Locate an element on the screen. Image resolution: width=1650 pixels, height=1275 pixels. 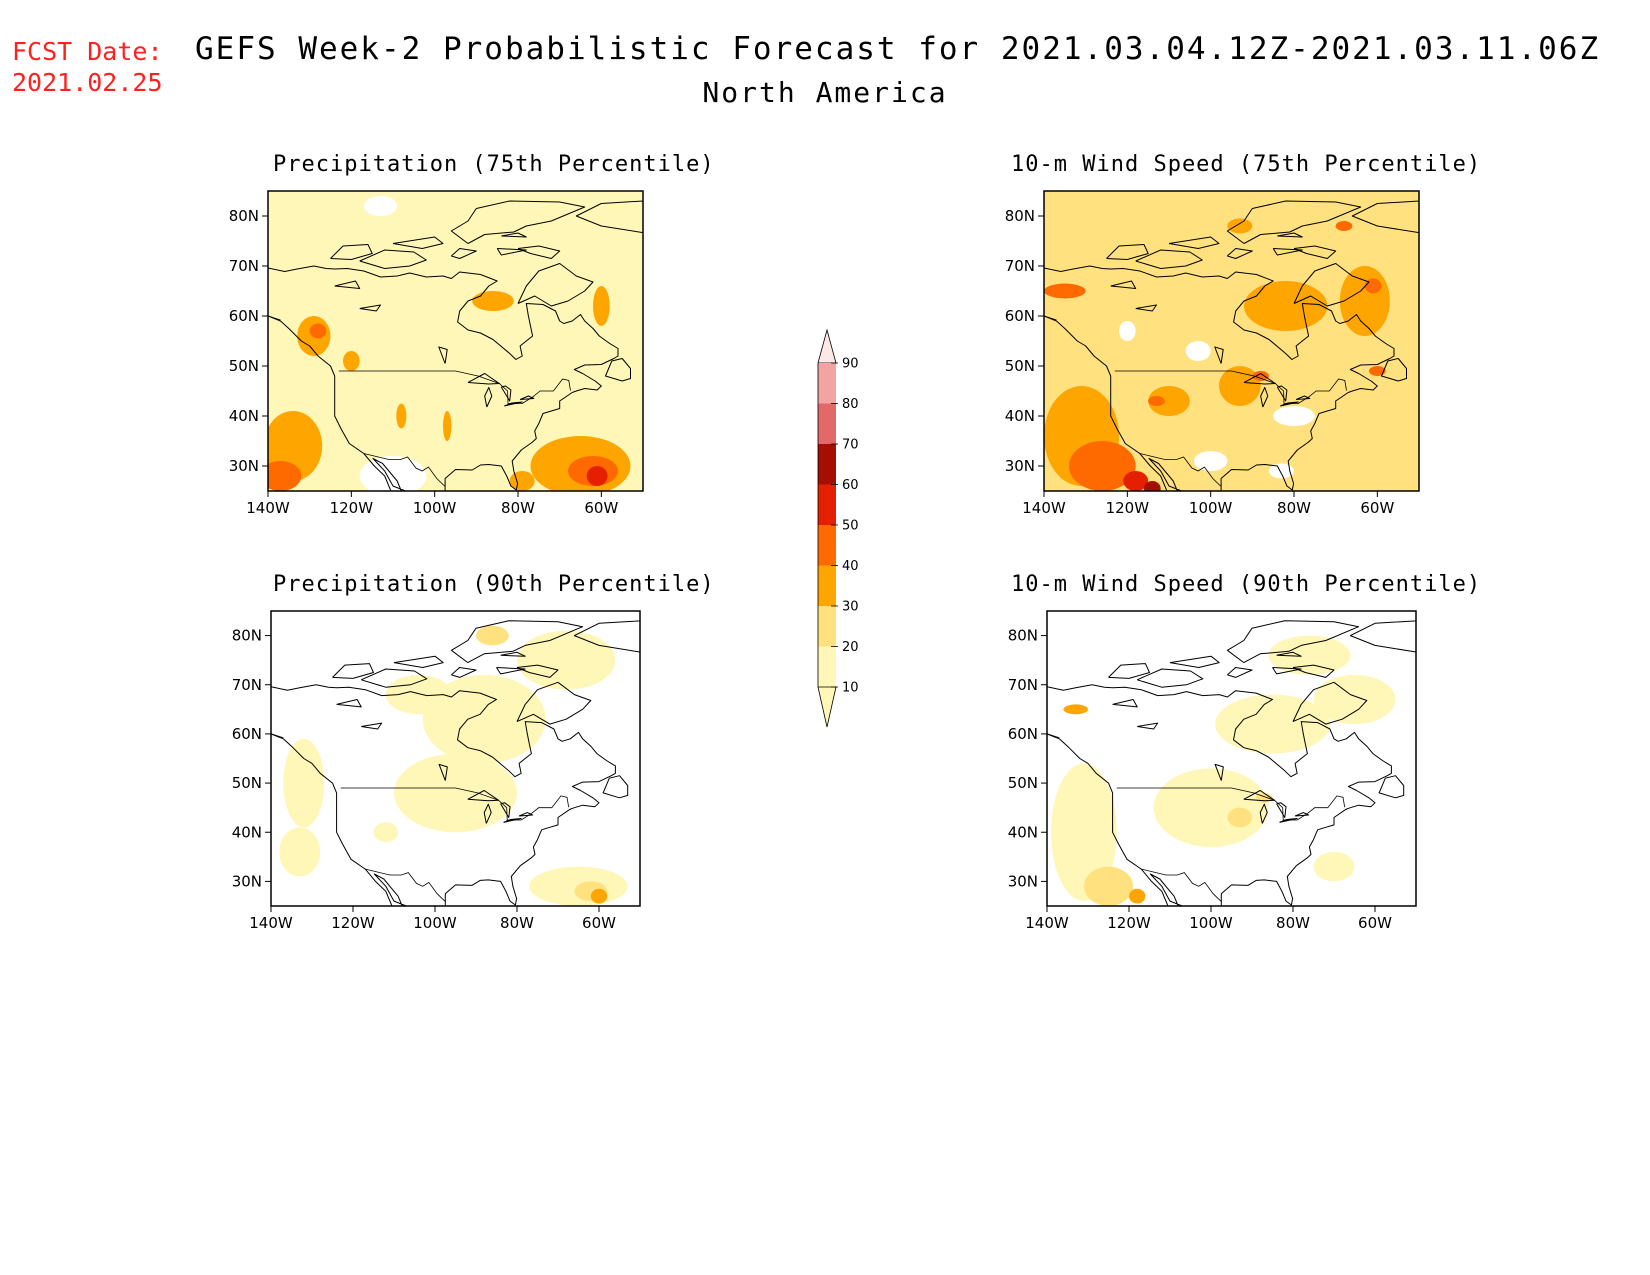
panel-title-precip90: Precipitation (90th Percentile) is located at coordinates (494, 584).